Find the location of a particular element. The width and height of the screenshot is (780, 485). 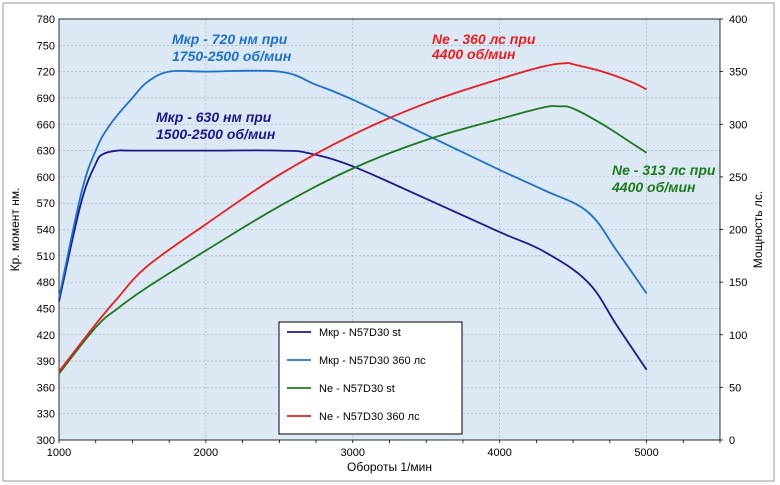

legend-box is located at coordinates (370, 378).